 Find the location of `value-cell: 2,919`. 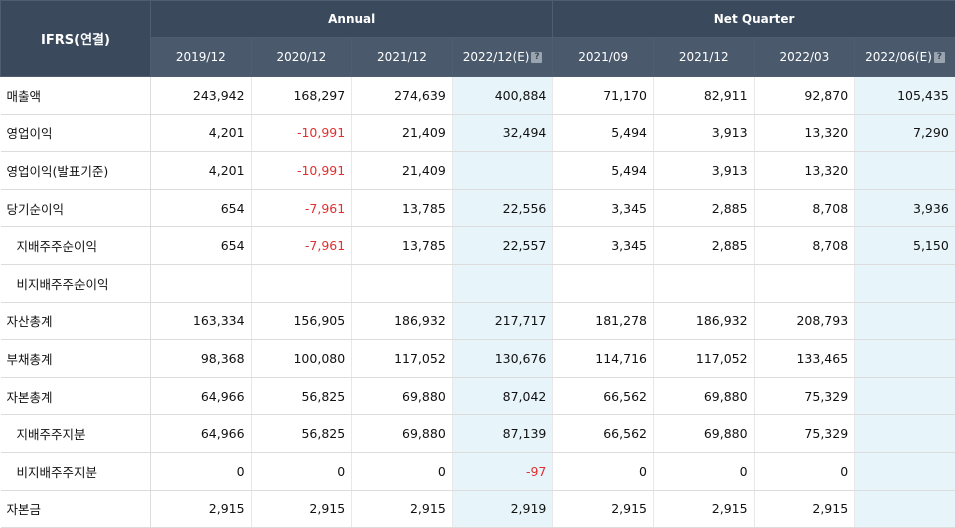

value-cell: 2,919 is located at coordinates (503, 509).